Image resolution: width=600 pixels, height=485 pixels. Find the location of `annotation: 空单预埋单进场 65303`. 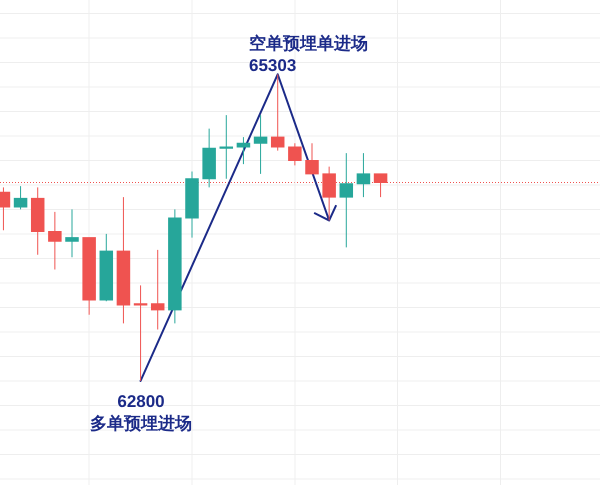

annotation: 空单预埋单进场 65303 is located at coordinates (308, 55).